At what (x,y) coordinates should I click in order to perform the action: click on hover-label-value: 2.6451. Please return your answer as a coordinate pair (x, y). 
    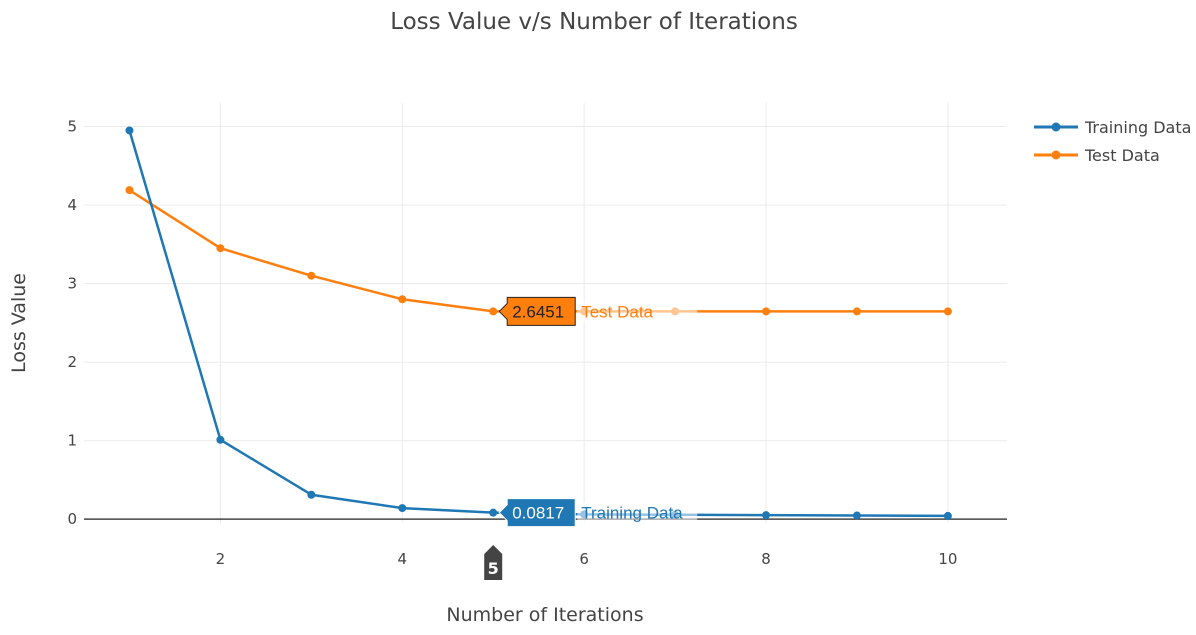
    Looking at the image, I should click on (538, 311).